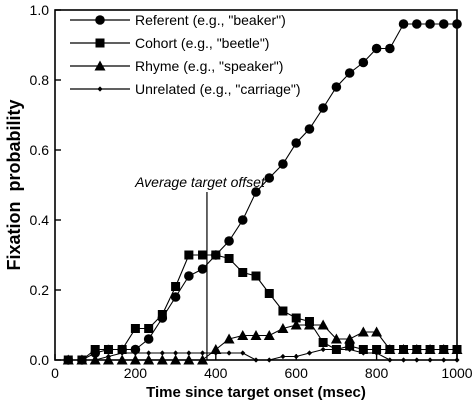  Describe the element at coordinates (218, 89) in the screenshot. I see `legend-label: Unrelated (e.g., "carriage")` at that location.